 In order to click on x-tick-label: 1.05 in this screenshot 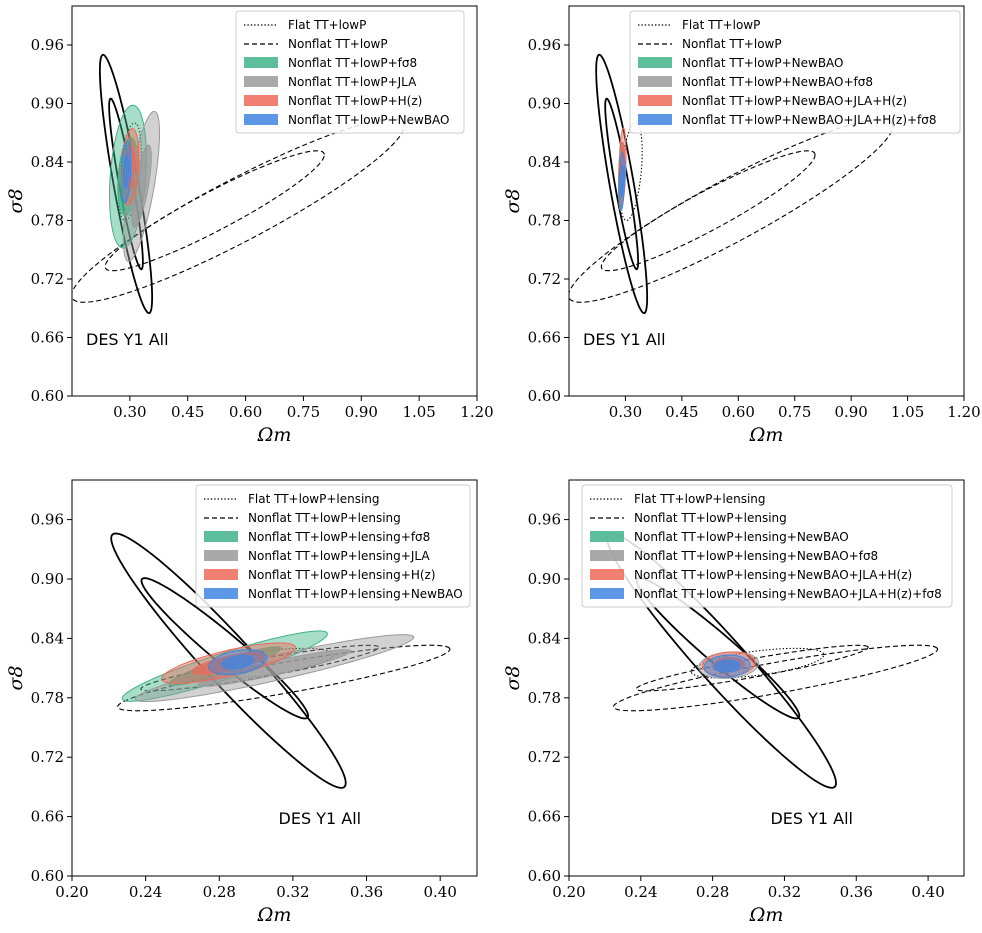, I will do `click(418, 412)`.